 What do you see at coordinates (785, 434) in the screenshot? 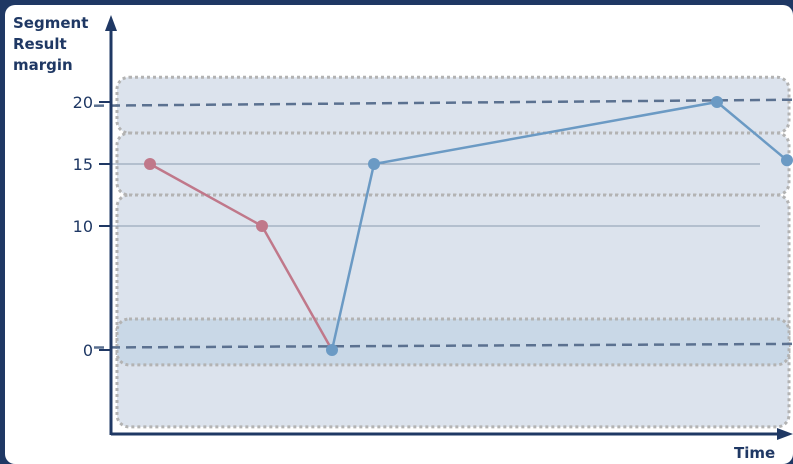
I see `x-axis-arrow` at bounding box center [785, 434].